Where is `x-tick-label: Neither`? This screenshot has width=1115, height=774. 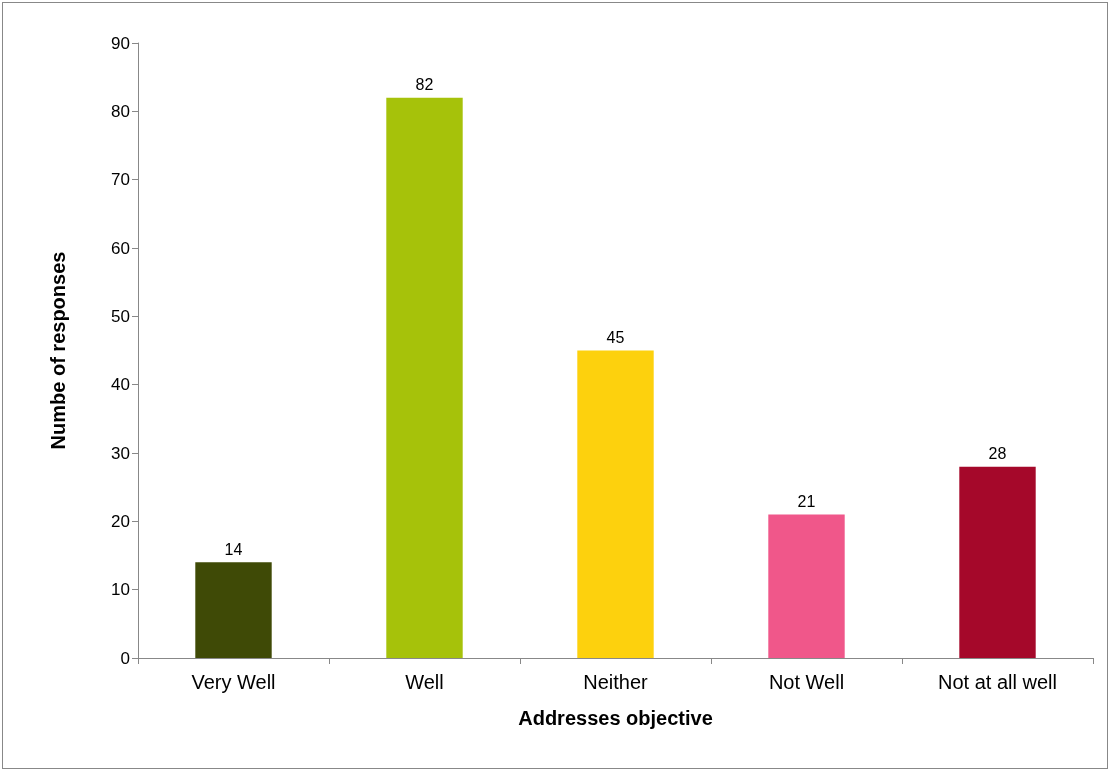
x-tick-label: Neither is located at coordinates (616, 682).